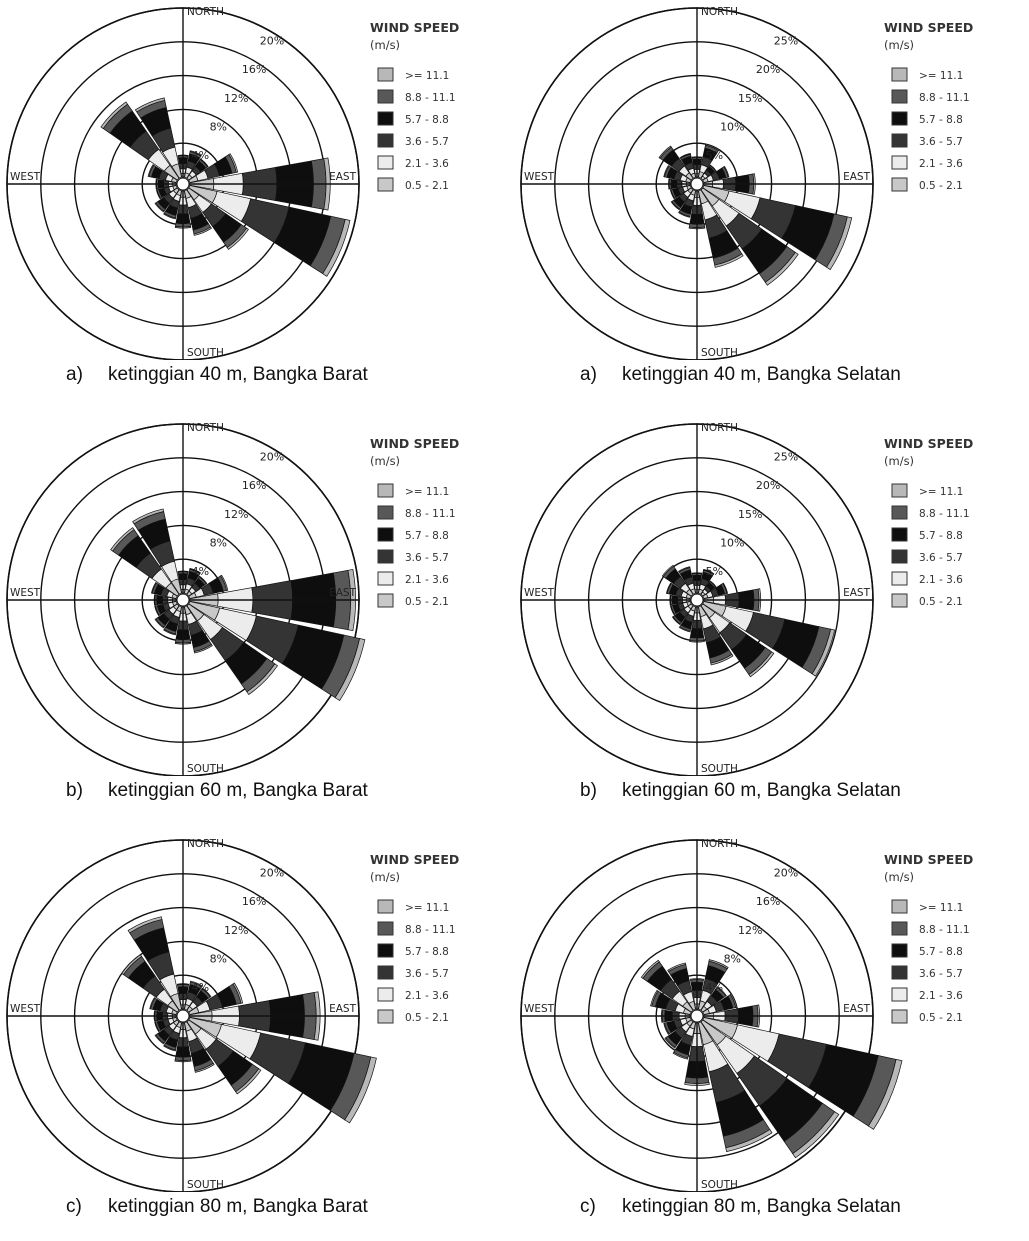 The image size is (1029, 1241). Describe the element at coordinates (761, 374) in the screenshot. I see `caption-text: ketinggian 40 m, Bangka Selatan` at that location.